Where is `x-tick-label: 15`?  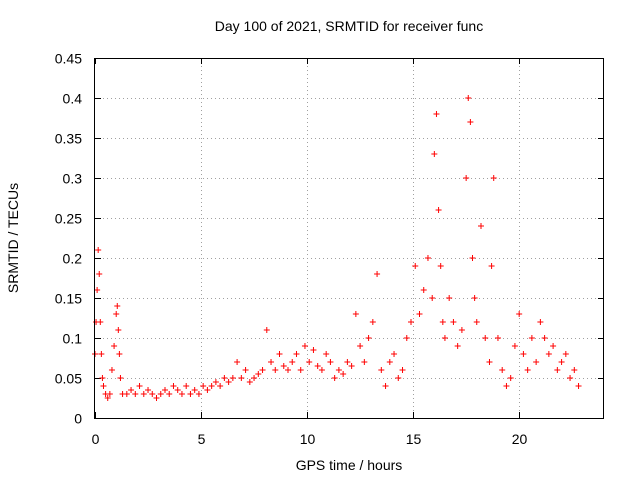
x-tick-label: 15 is located at coordinates (414, 439).